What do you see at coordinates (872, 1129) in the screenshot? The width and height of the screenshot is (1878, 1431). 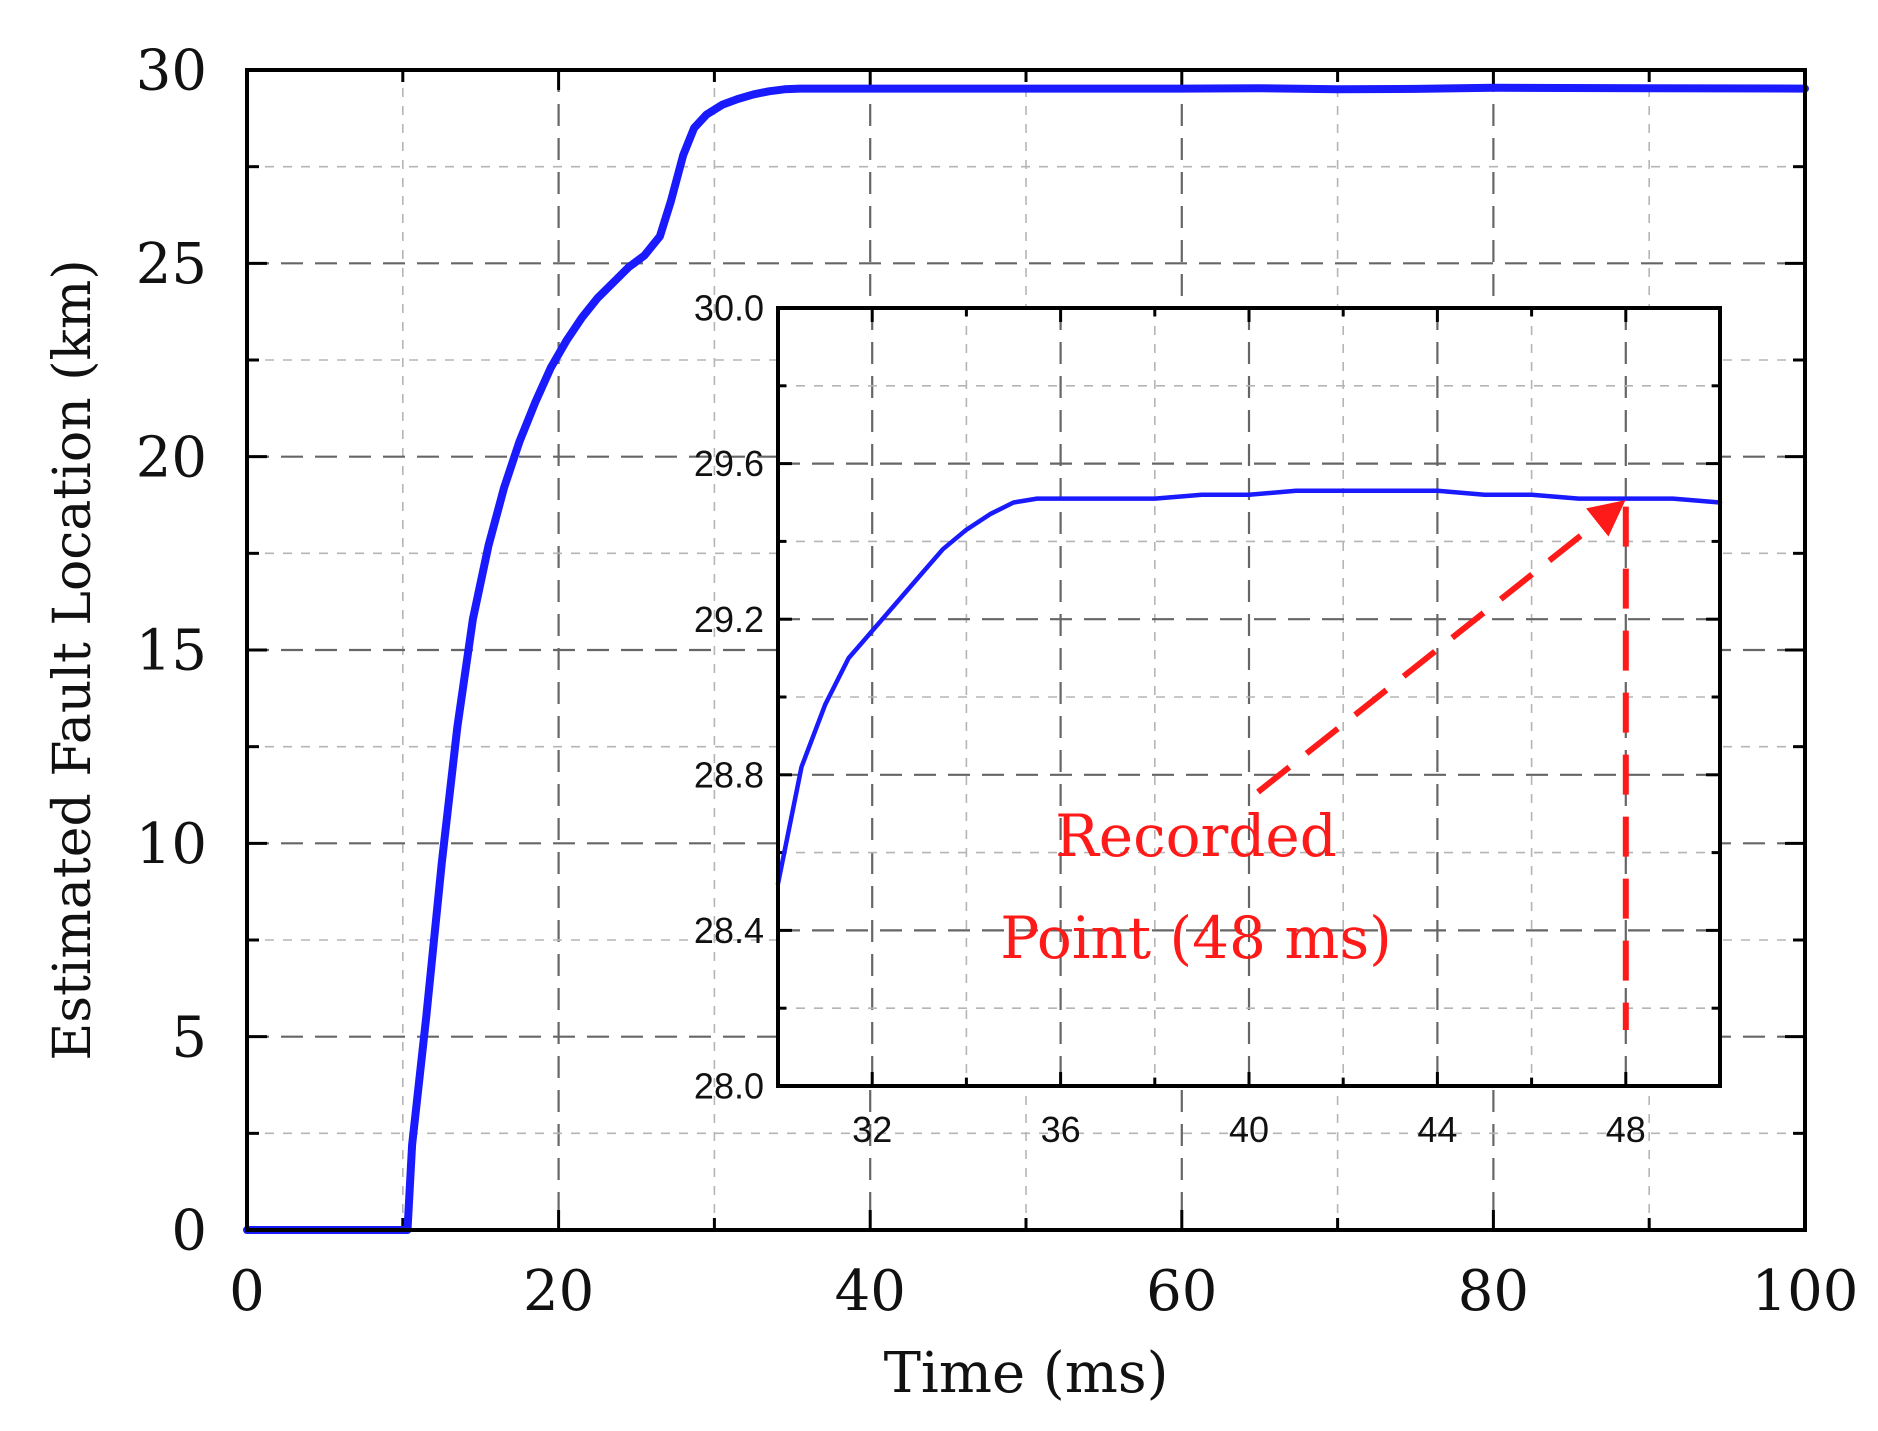 I see `inset-xtick-label: 32` at bounding box center [872, 1129].